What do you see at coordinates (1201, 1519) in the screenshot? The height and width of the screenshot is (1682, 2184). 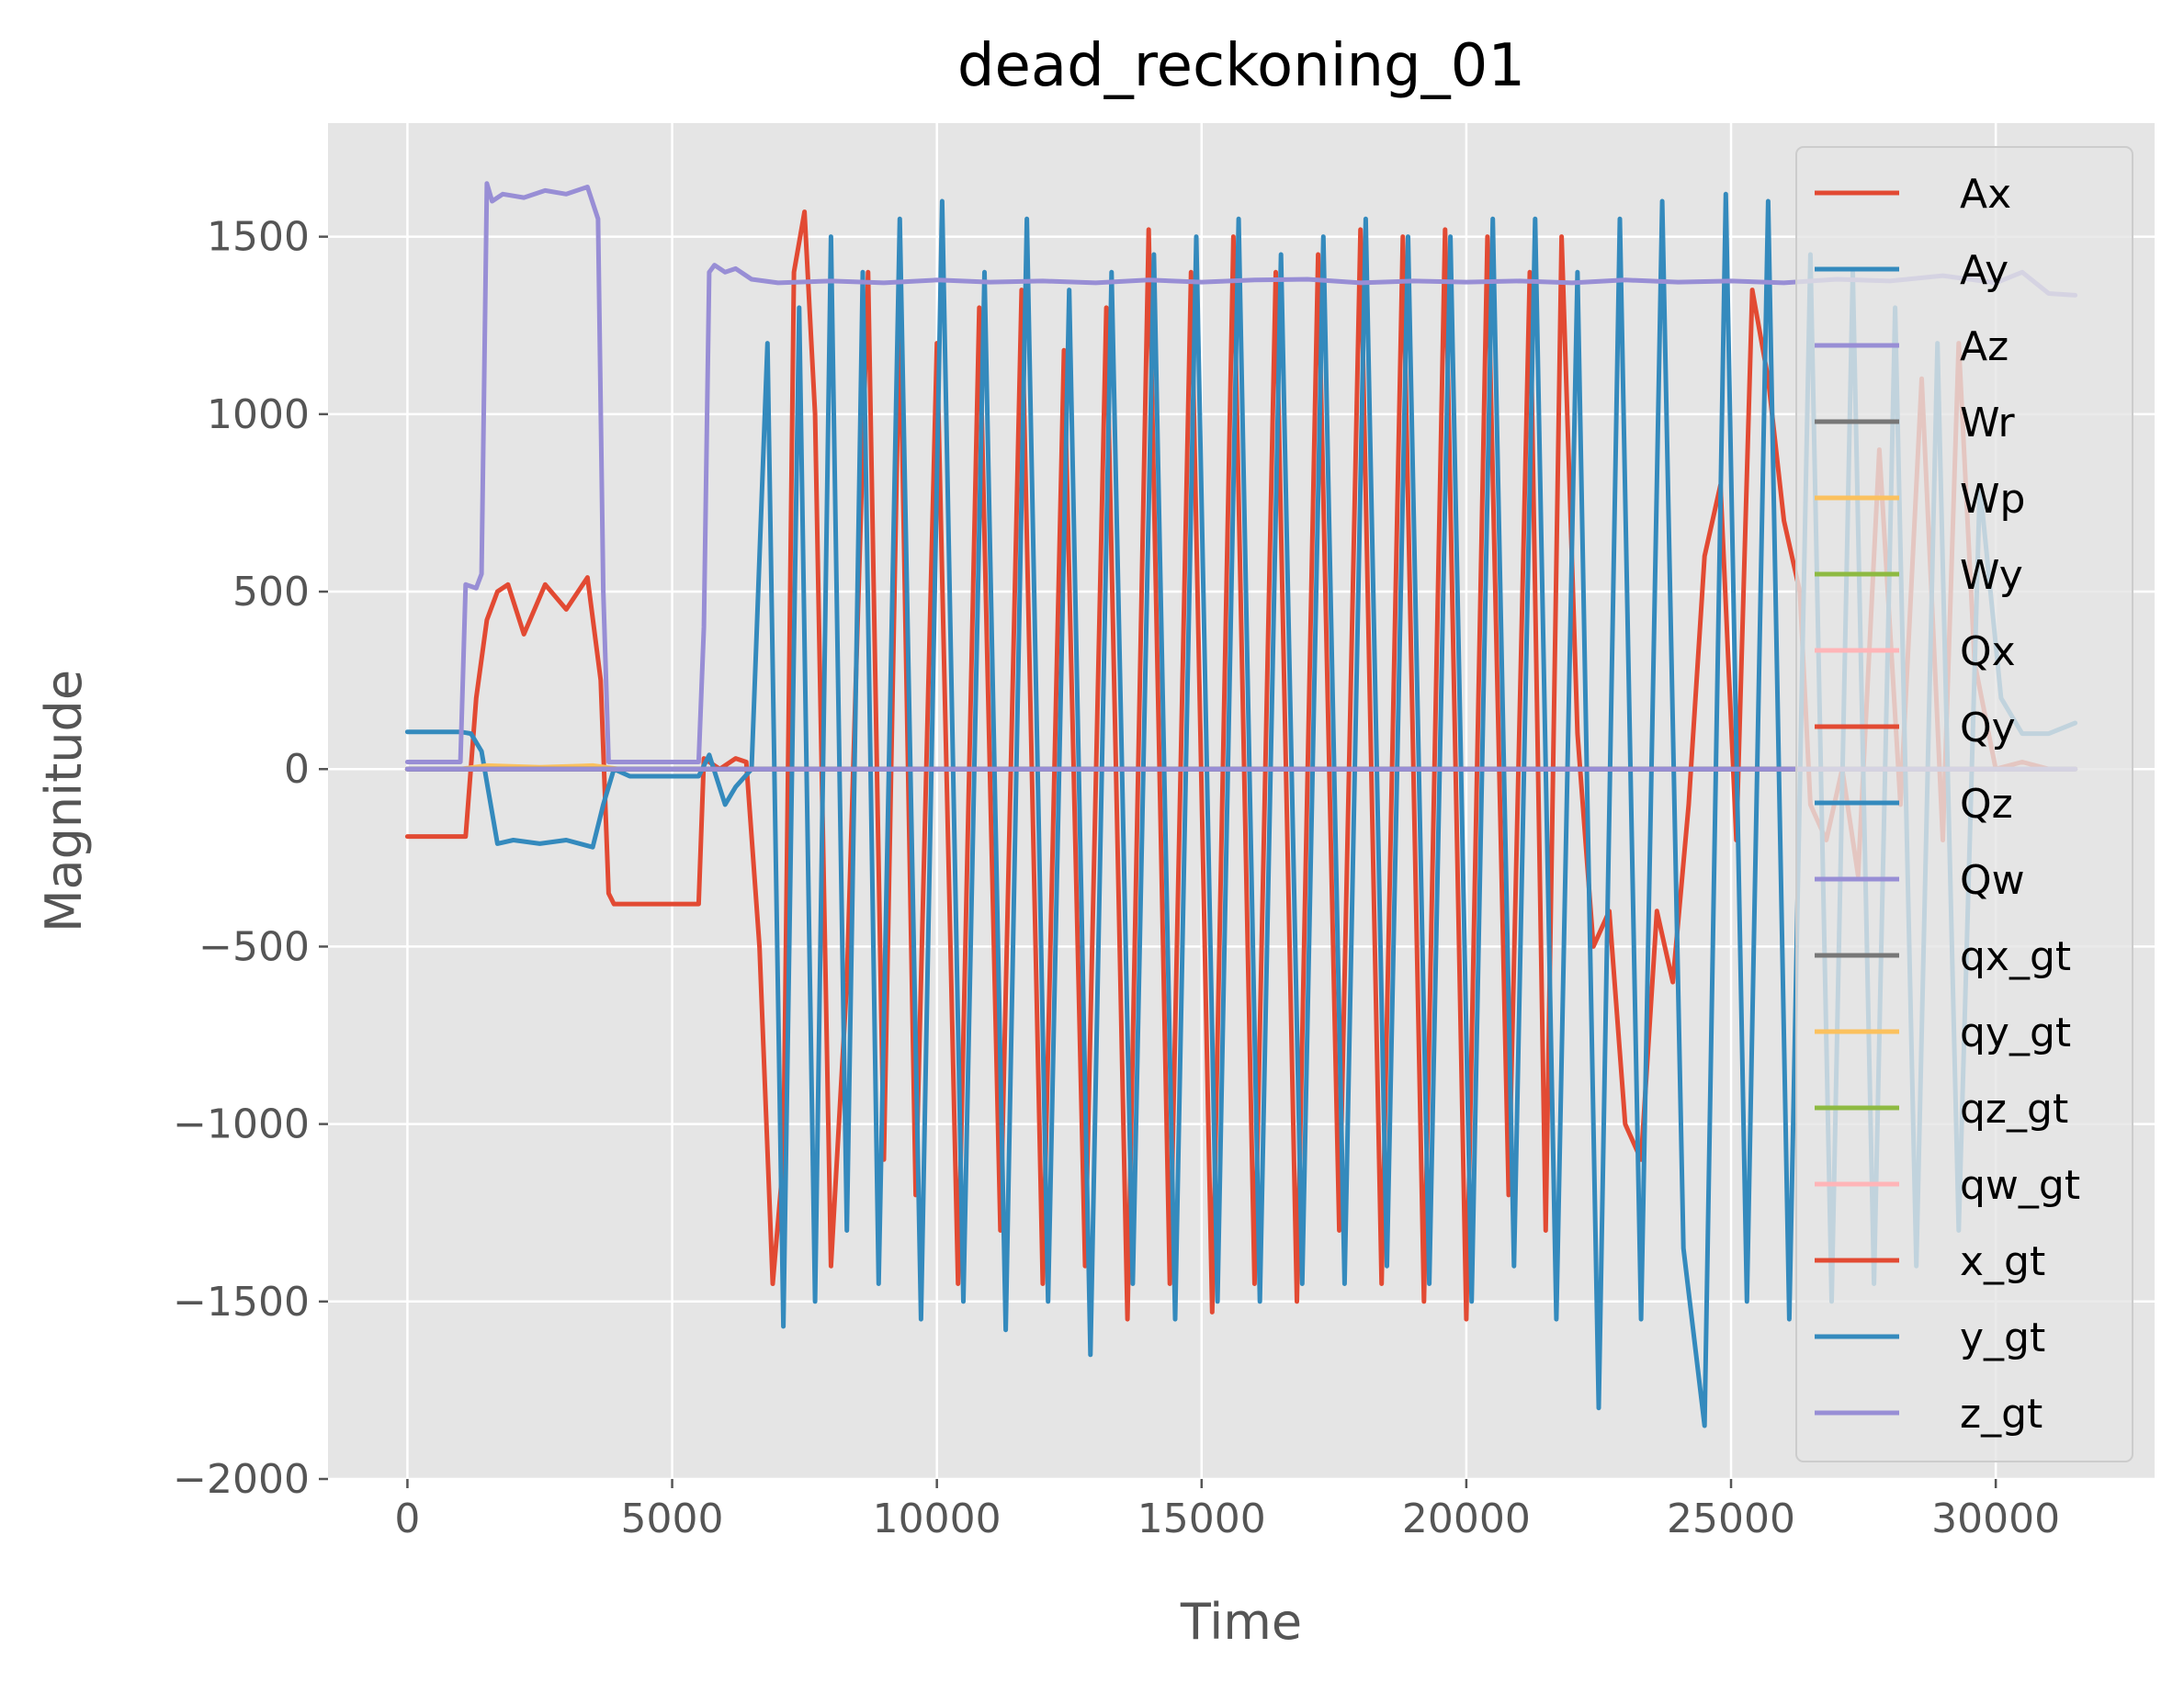 I see `x-tick-label: 15000` at bounding box center [1201, 1519].